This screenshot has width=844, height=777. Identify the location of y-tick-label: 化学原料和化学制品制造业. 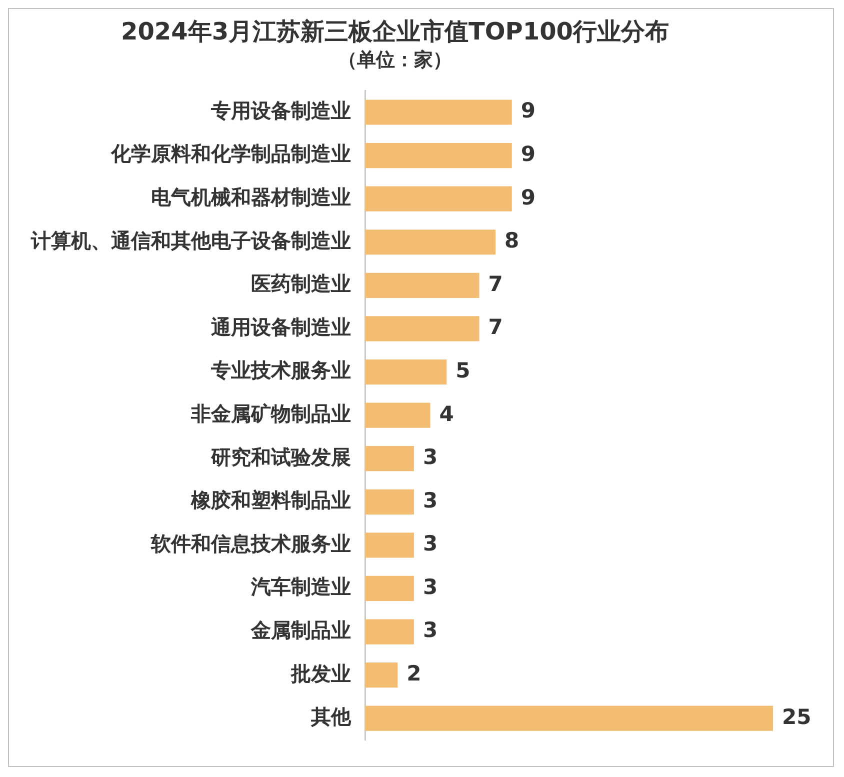
(230, 154).